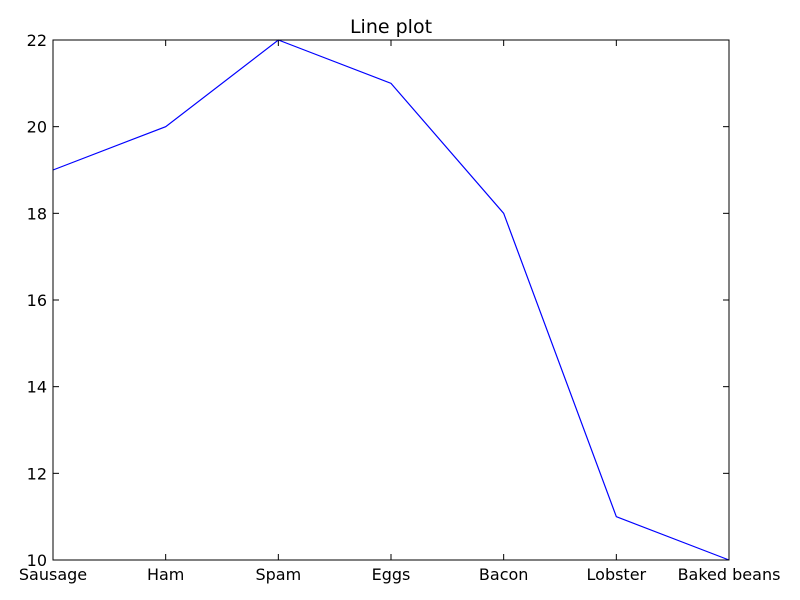  I want to click on y-tick-label: 10, so click(37, 560).